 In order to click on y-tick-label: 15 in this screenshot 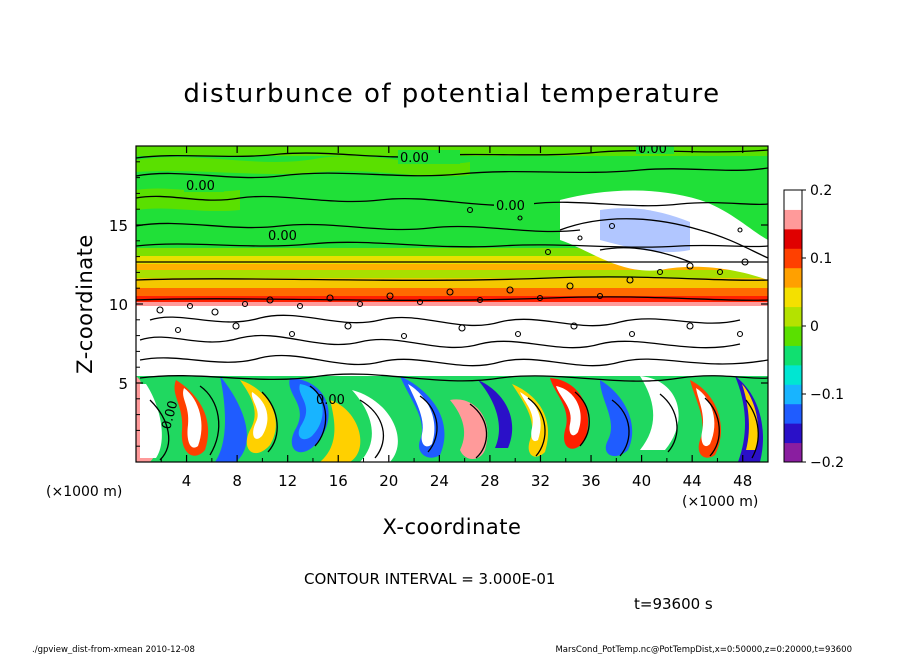, I will do `click(118, 226)`.